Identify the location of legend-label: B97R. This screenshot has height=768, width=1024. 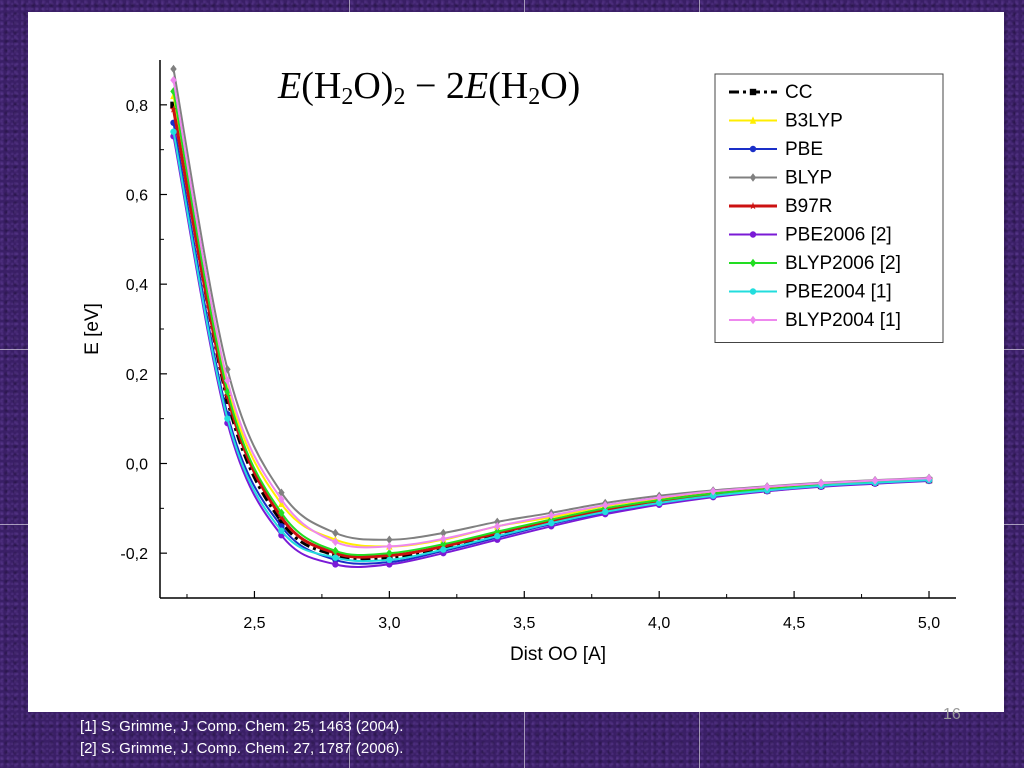
(809, 206).